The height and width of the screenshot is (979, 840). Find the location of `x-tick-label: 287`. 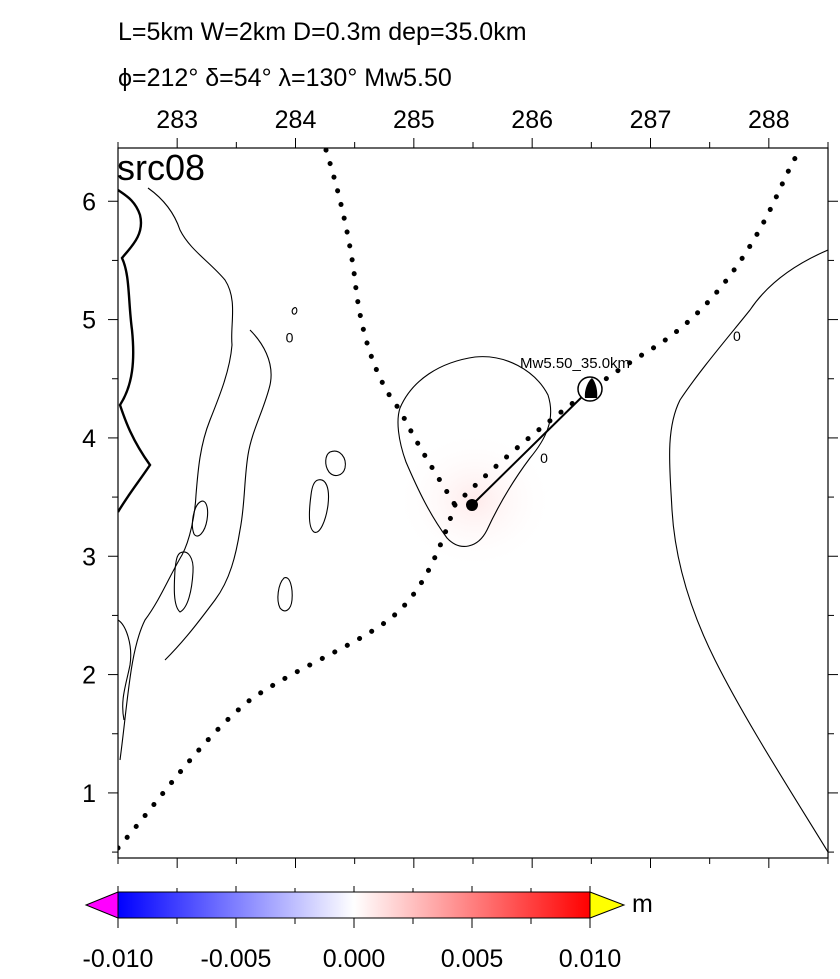

x-tick-label: 287 is located at coordinates (651, 120).